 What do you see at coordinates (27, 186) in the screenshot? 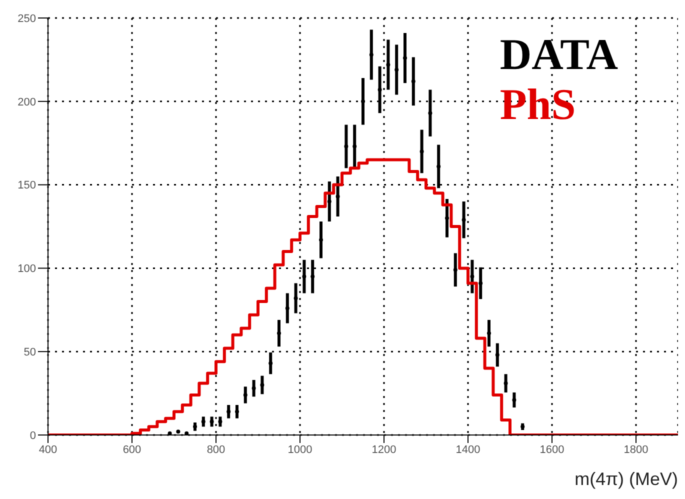
I see `y-tick-label: 150` at bounding box center [27, 186].